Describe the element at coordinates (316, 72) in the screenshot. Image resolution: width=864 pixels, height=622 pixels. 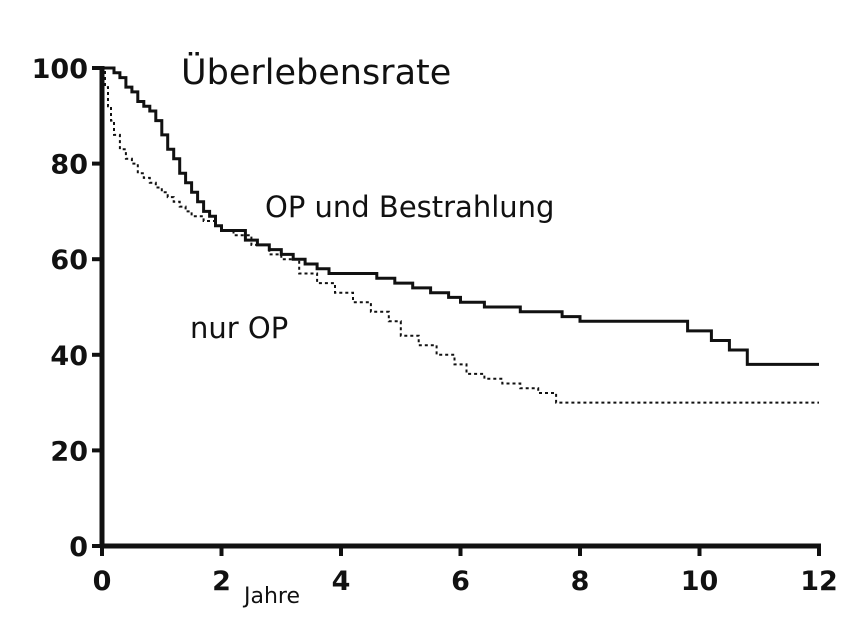
I see `chart-title: Überlebensrate` at that location.